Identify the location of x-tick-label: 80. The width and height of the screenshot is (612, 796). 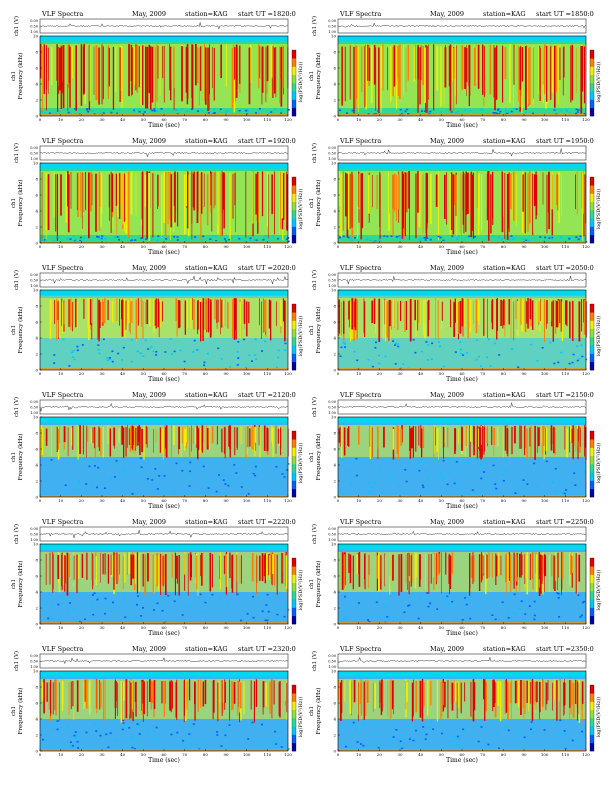
(206, 627).